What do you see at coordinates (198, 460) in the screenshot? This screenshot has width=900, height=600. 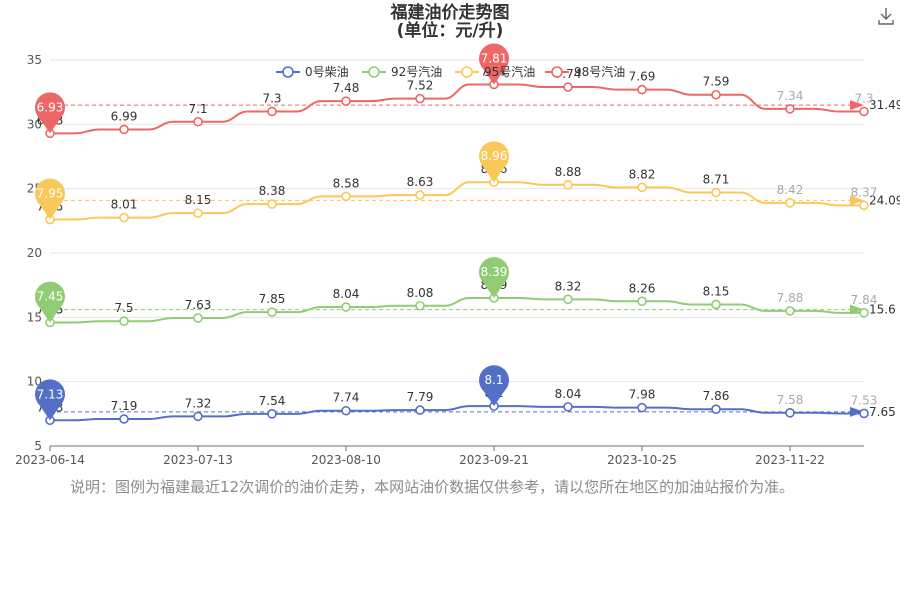 I see `x-tick-label: 2023-07-13` at bounding box center [198, 460].